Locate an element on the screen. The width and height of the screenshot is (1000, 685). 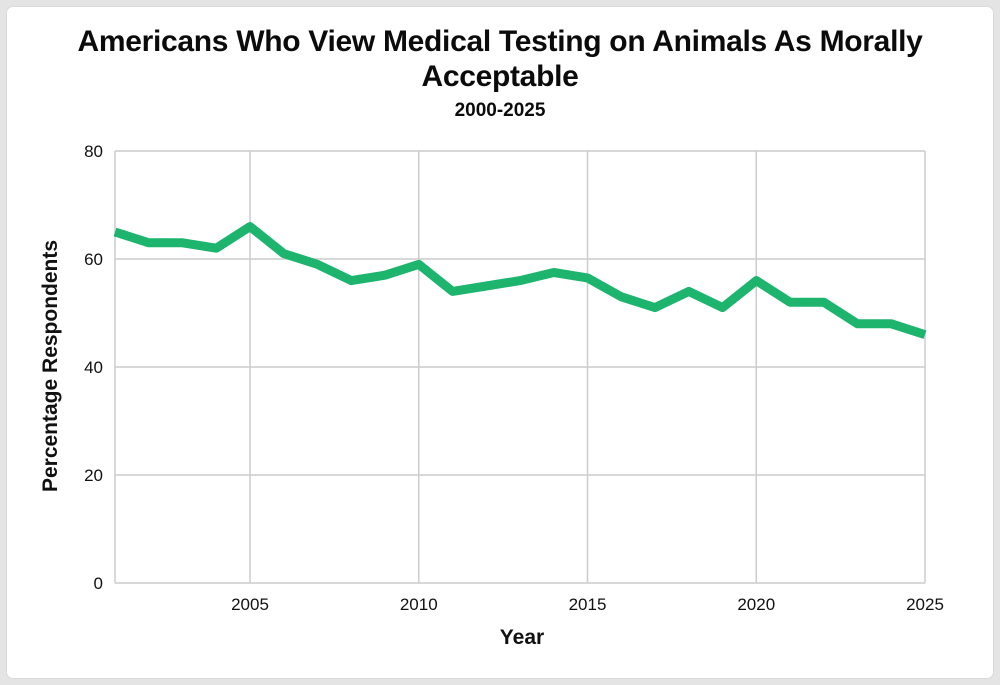
y-axis-label: Percentage Respondents is located at coordinates (50, 366).